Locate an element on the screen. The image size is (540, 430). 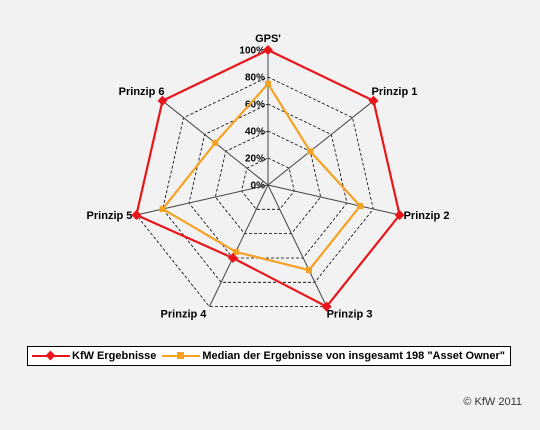
axis-label-0: GPS' is located at coordinates (268, 39).